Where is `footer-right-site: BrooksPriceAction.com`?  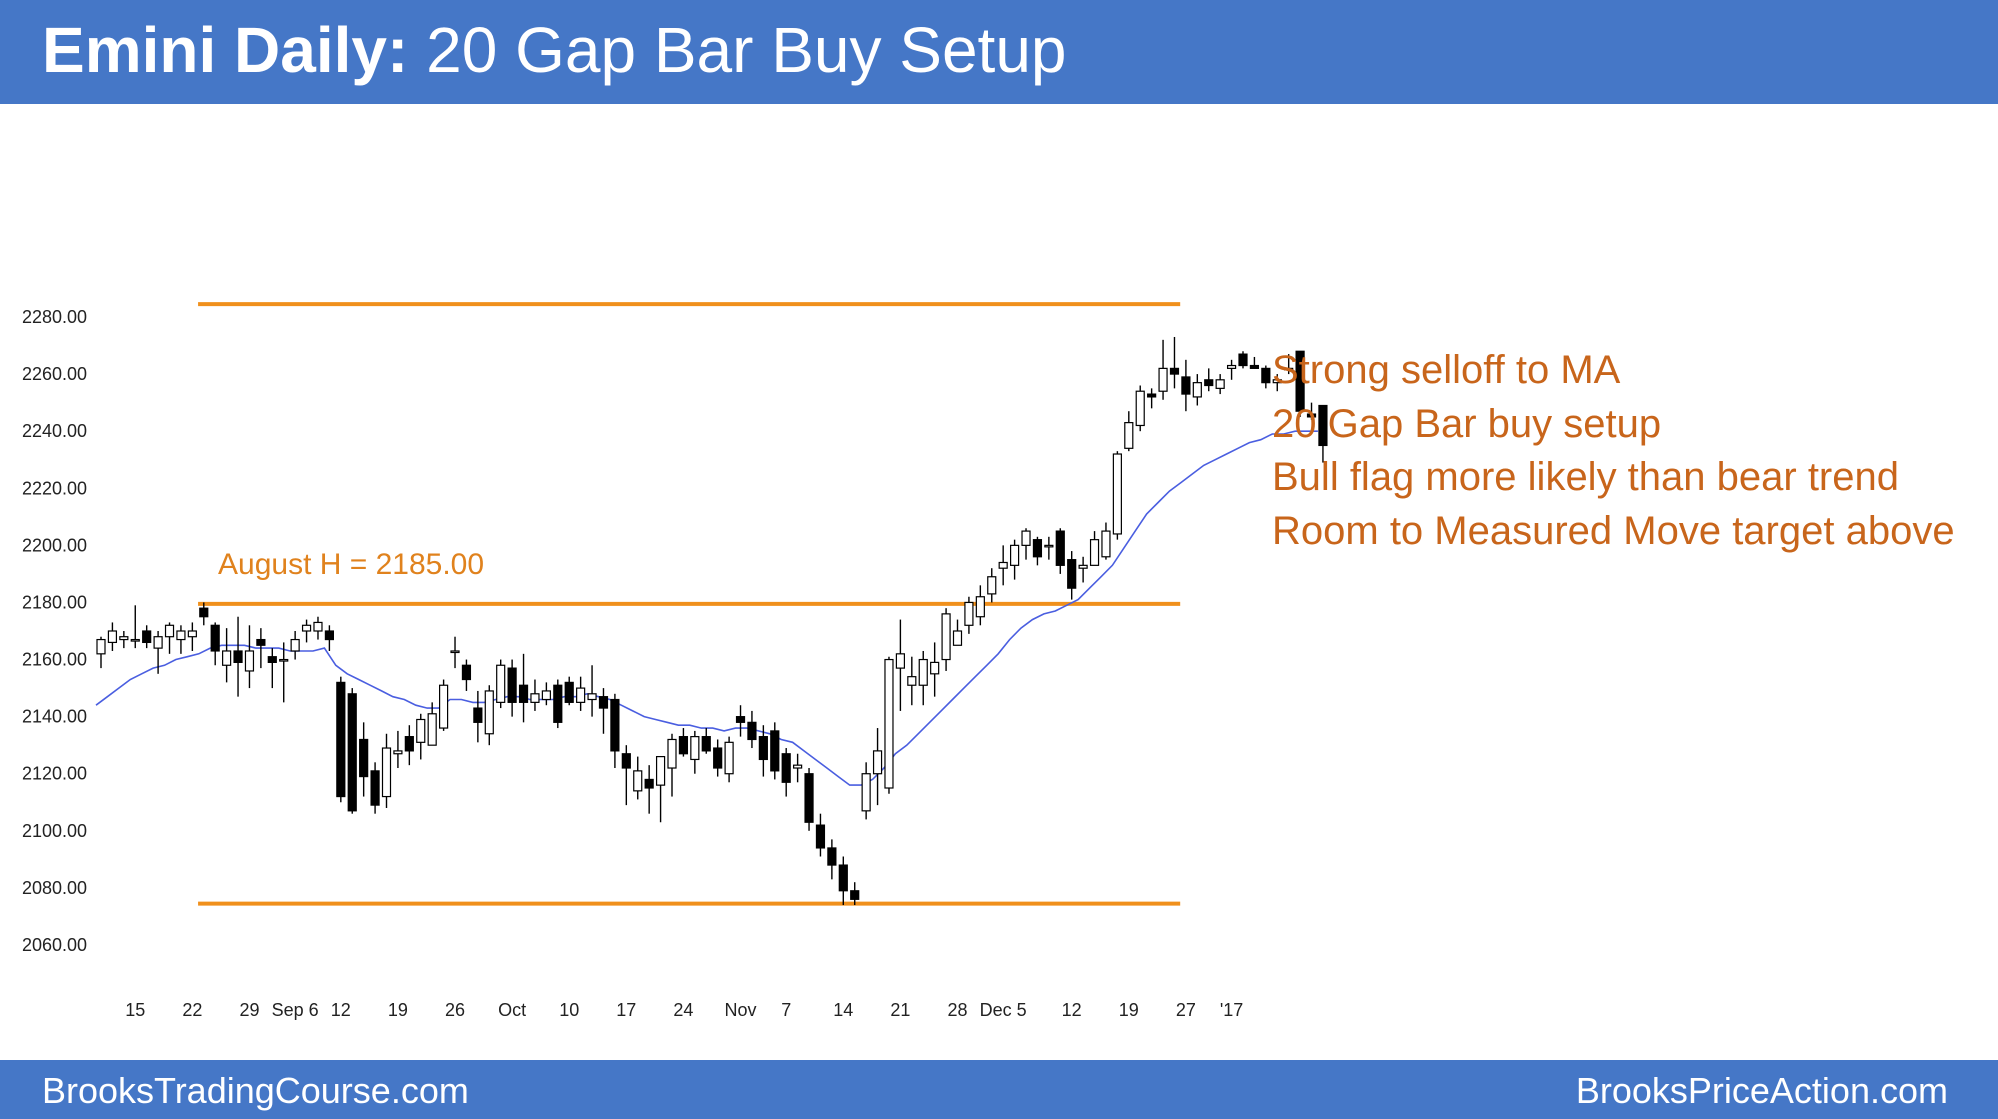
footer-right-site: BrooksPriceAction.com is located at coordinates (1761, 1090).